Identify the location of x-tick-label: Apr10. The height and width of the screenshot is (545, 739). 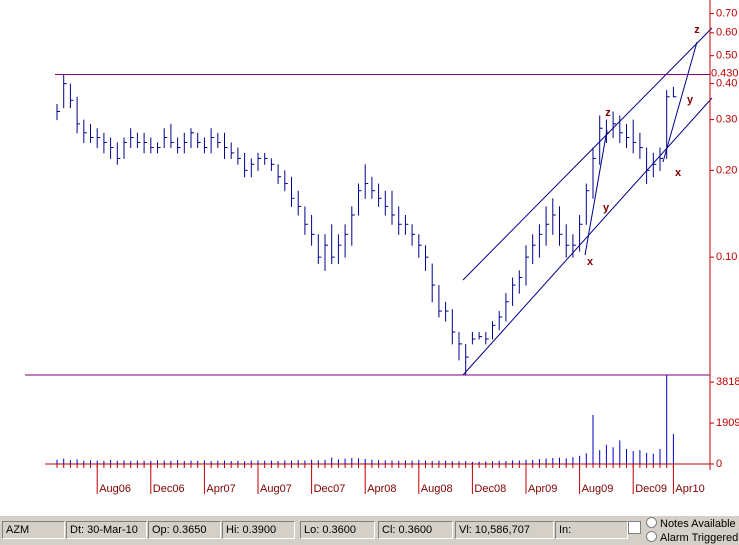
(689, 489).